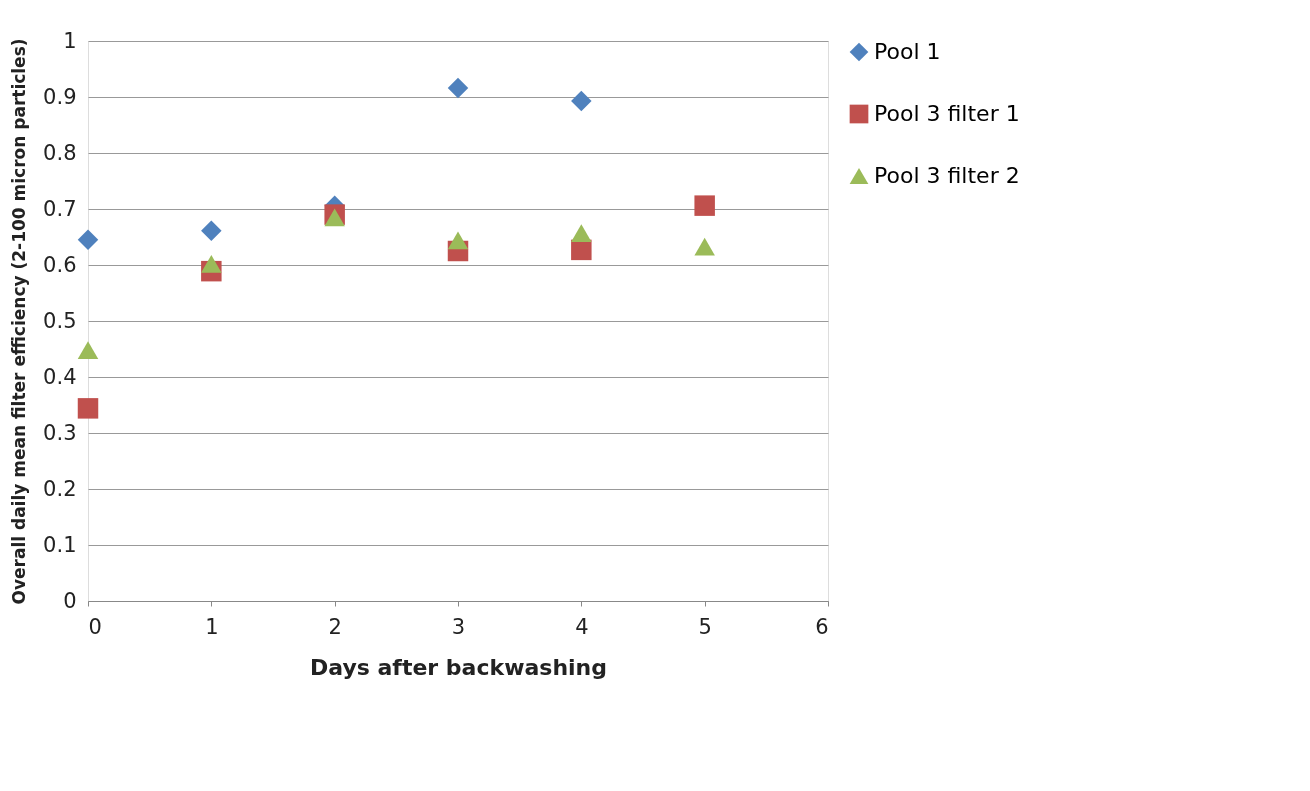  Describe the element at coordinates (60, 208) in the screenshot. I see `y-tick-label: 0.7` at that location.